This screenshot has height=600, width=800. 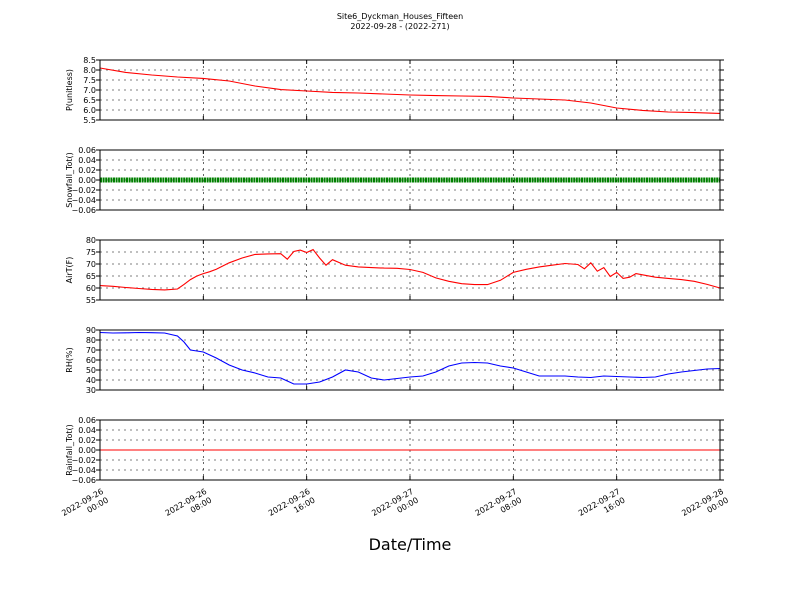 I want to click on y-tick-label: 5.5, so click(x=89, y=120).